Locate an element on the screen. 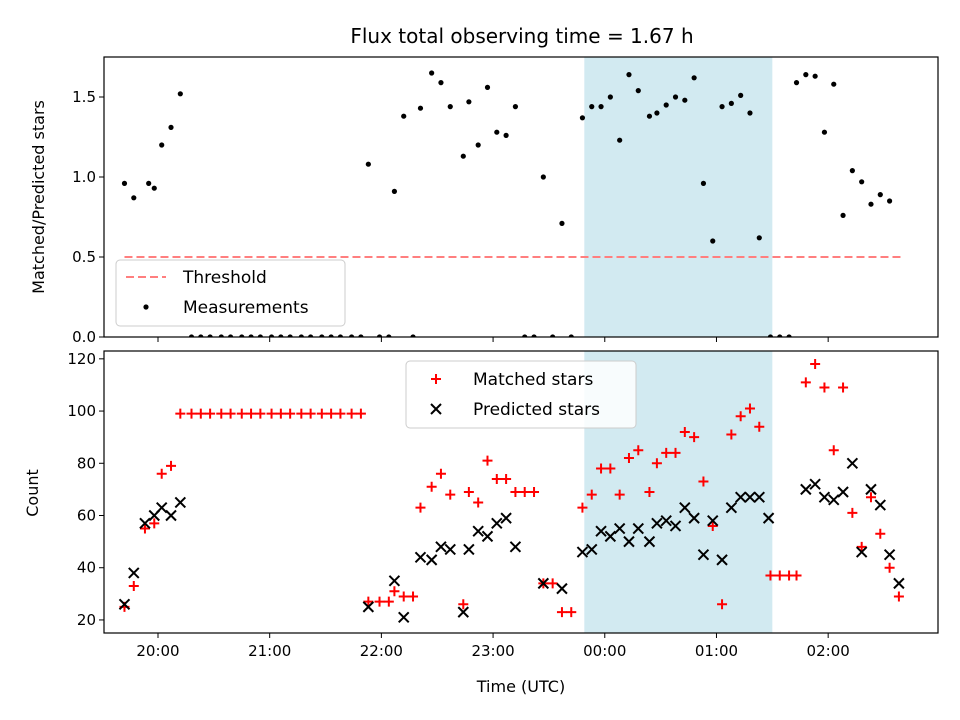 This screenshot has width=960, height=720. count-legend: Matched stars Predicted stars is located at coordinates (521, 394).